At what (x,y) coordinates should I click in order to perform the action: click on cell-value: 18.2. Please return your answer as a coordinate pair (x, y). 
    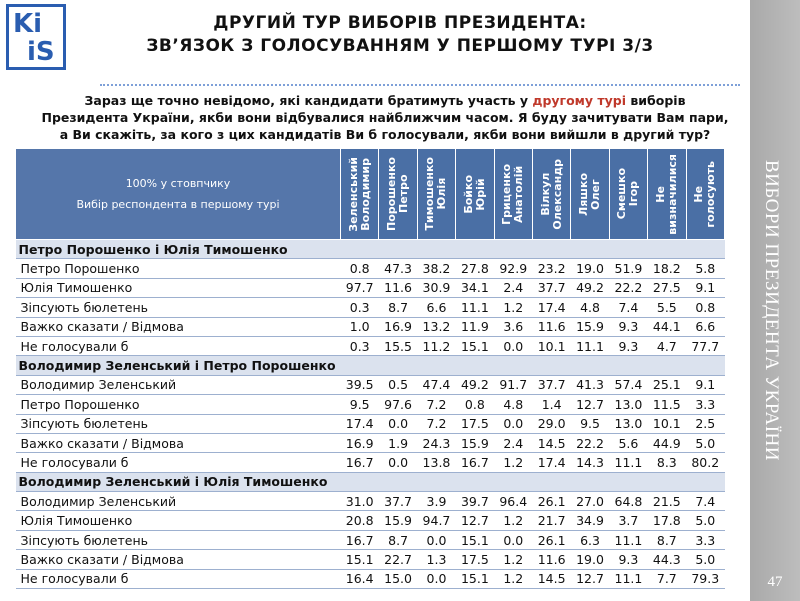
    Looking at the image, I should click on (667, 268).